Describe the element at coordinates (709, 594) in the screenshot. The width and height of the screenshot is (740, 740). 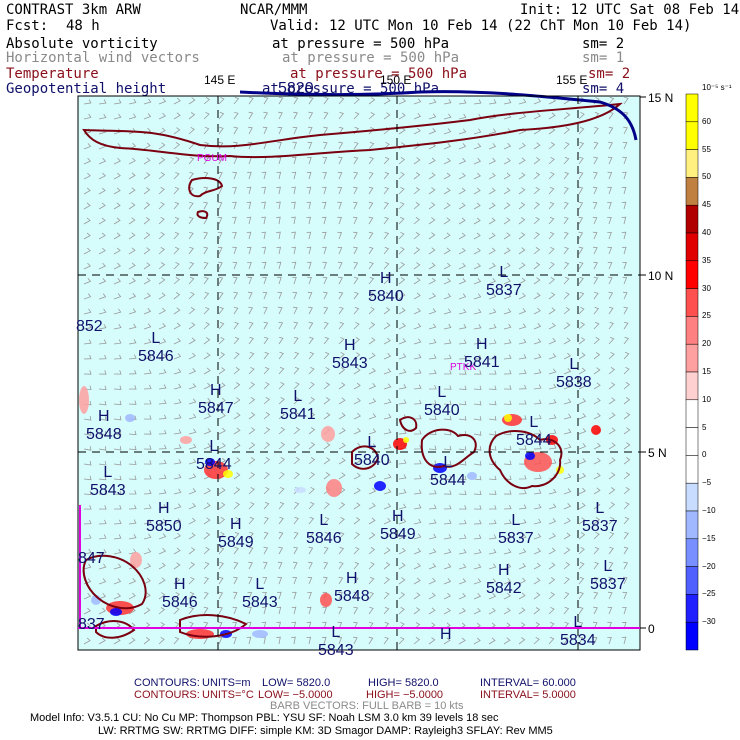
I see `colorbar-level: −25` at that location.